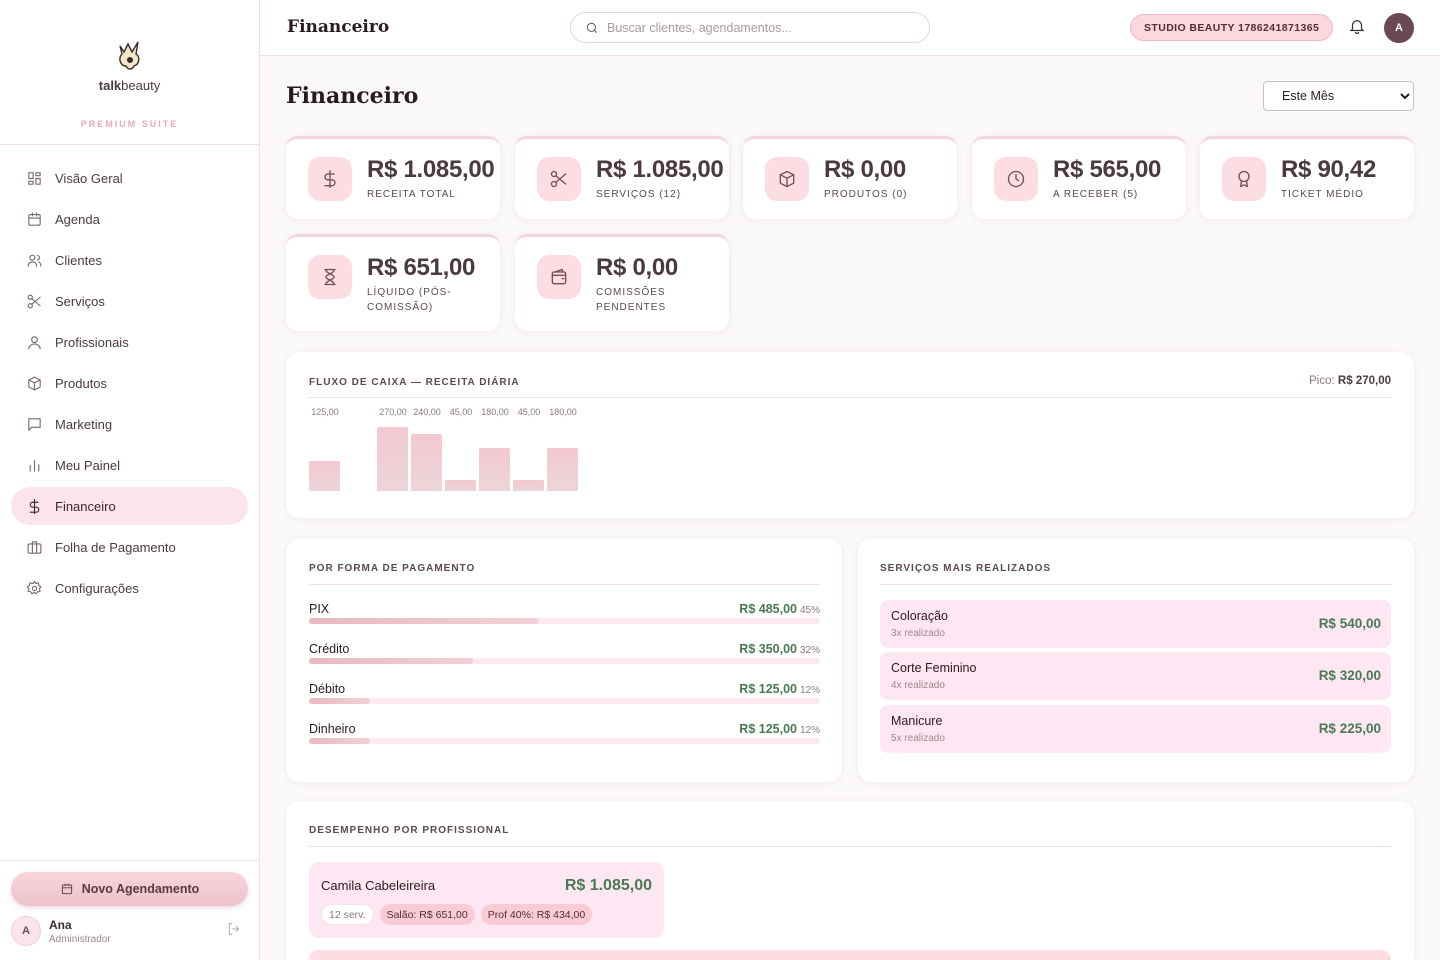  Describe the element at coordinates (918, 738) in the screenshot. I see `service-count: 5x realizado` at that location.